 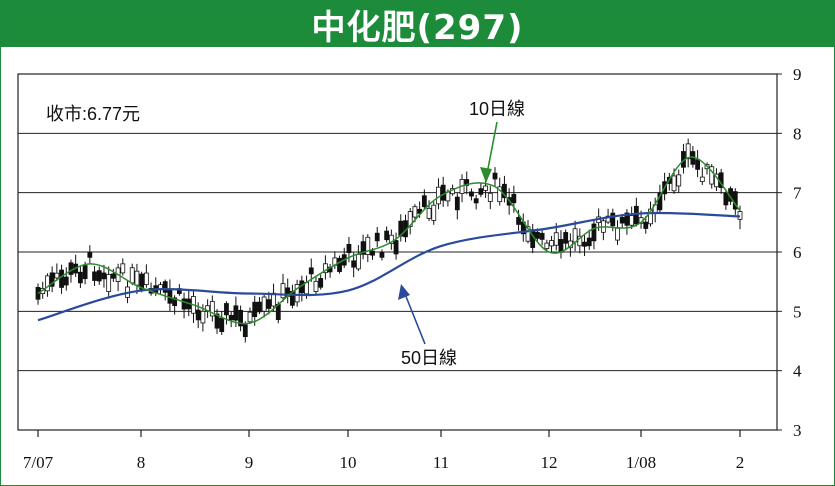 I want to click on ma50-label: 50日線, so click(x=429, y=358).